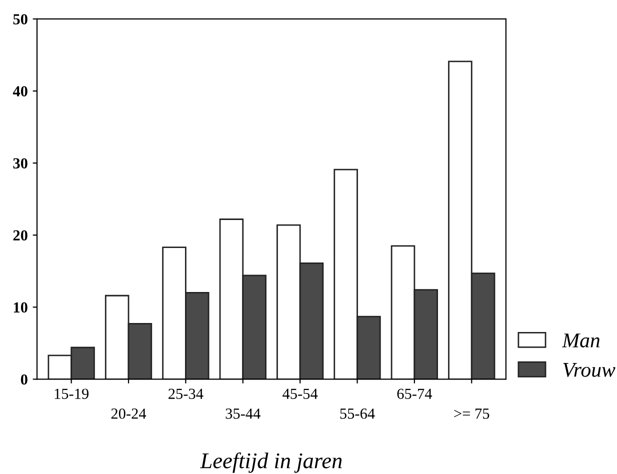 The width and height of the screenshot is (617, 474). I want to click on x-tick-label: 65-74, so click(414, 393).